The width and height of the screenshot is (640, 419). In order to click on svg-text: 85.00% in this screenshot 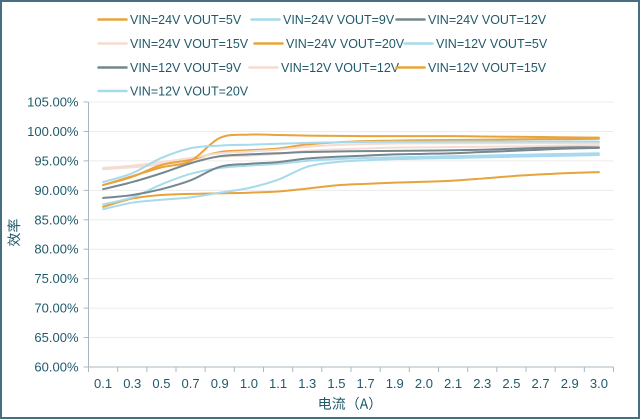, I will do `click(56, 219)`.